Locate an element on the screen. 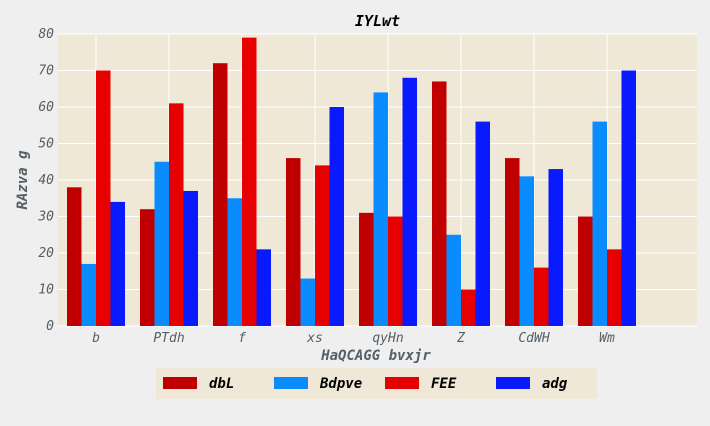 The image size is (710, 426). bar-adg-PTdh is located at coordinates (190, 258).